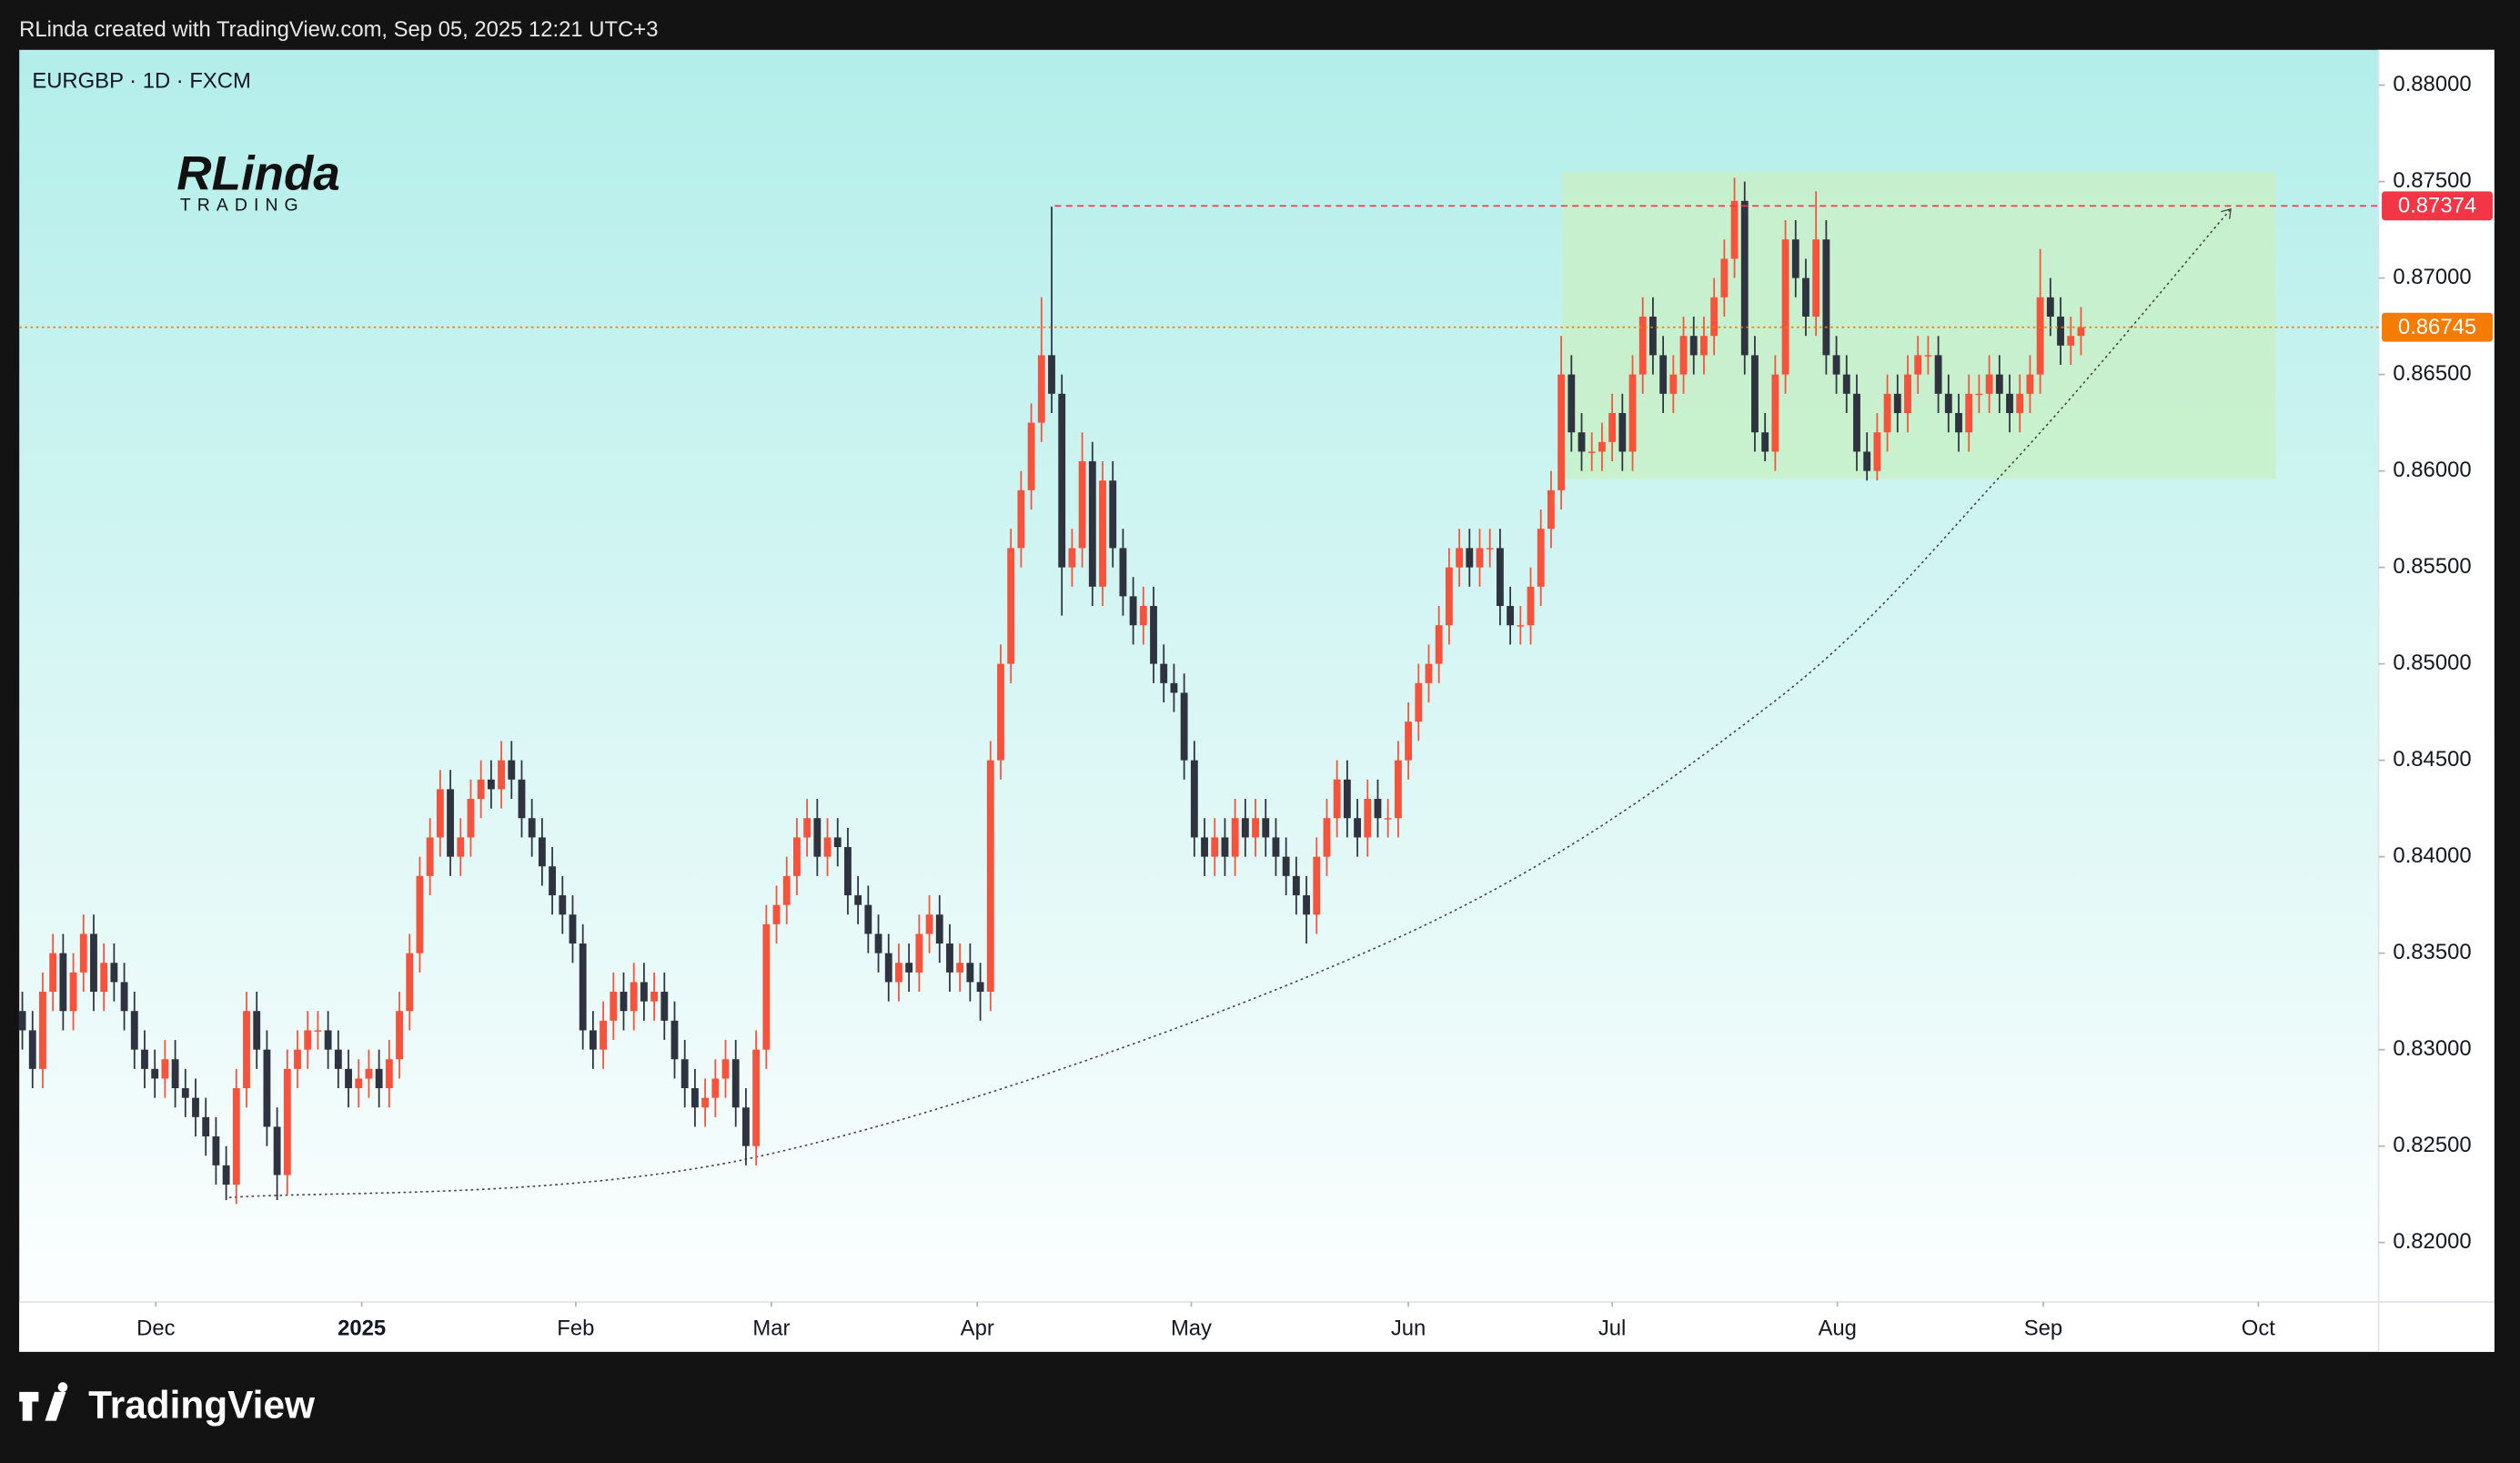 Image resolution: width=2520 pixels, height=1463 pixels. Describe the element at coordinates (2432, 566) in the screenshot. I see `y-tick-label: 0.85500` at that location.